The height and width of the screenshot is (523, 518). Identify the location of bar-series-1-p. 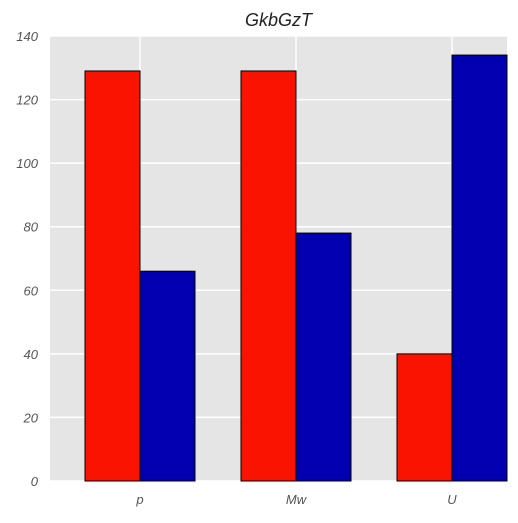
(112, 276).